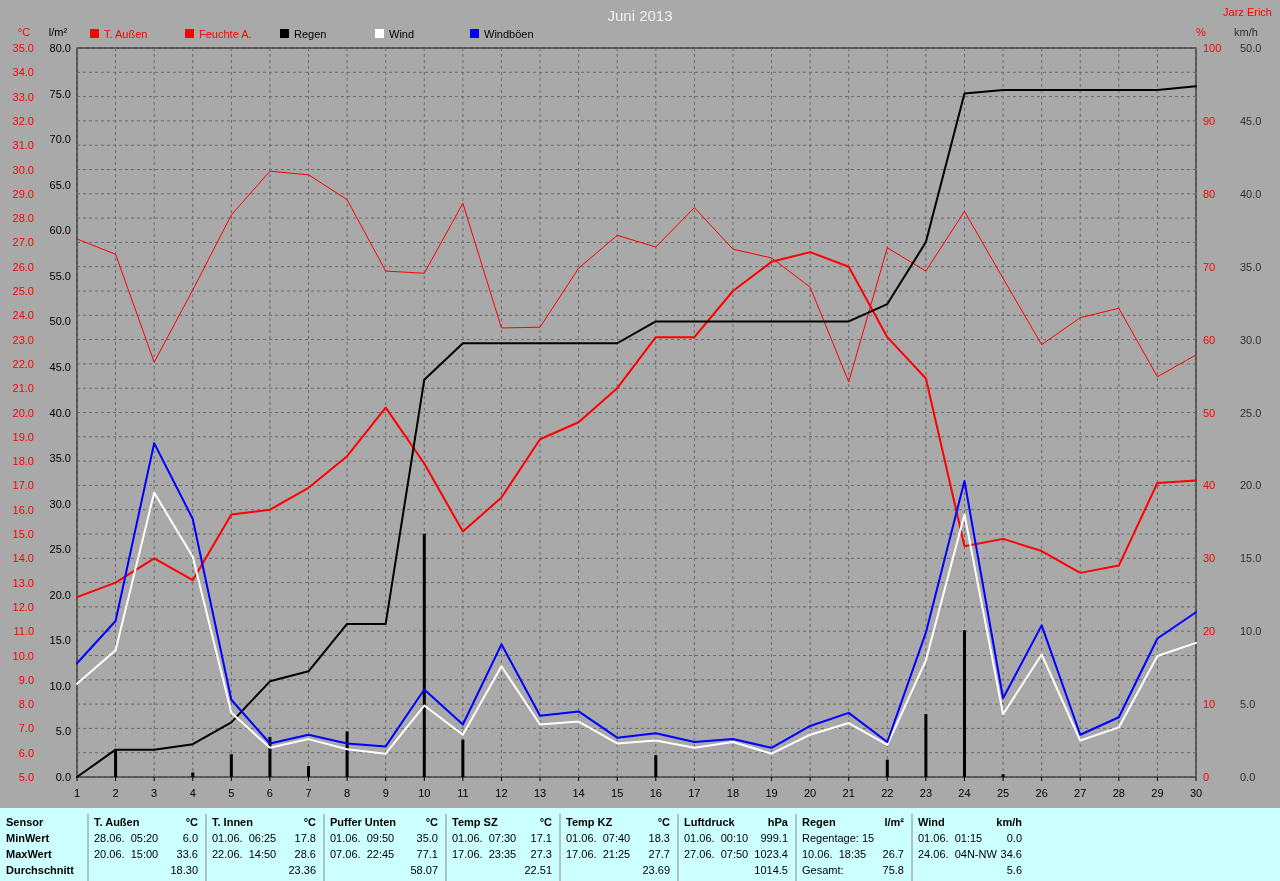 Image resolution: width=1280 pixels, height=881 pixels. What do you see at coordinates (970, 846) in the screenshot?
I see `text: Wind km/h 01.06. 01:15 0.0 24.06. 04N-NW 34.6 5.6` at bounding box center [970, 846].